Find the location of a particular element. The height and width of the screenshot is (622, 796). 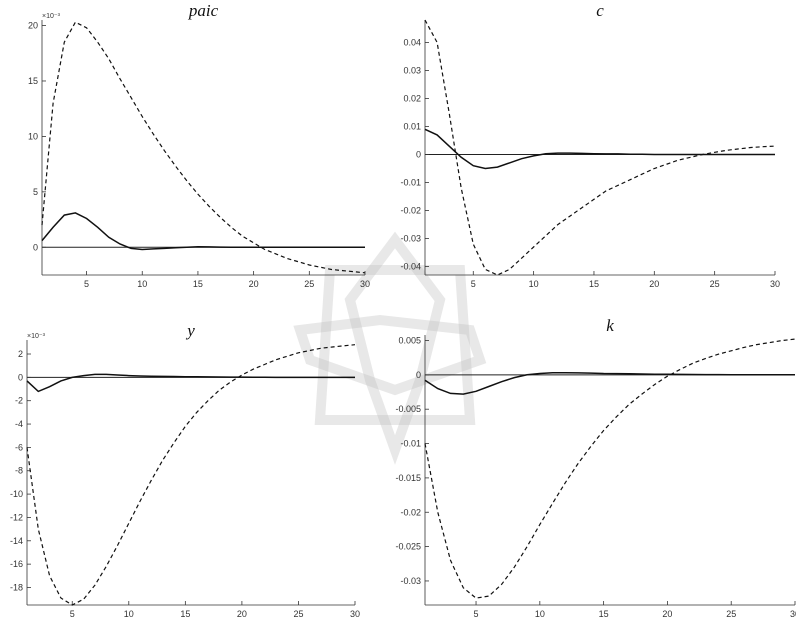

y-tick-label: -6 is located at coordinates (19, 447).